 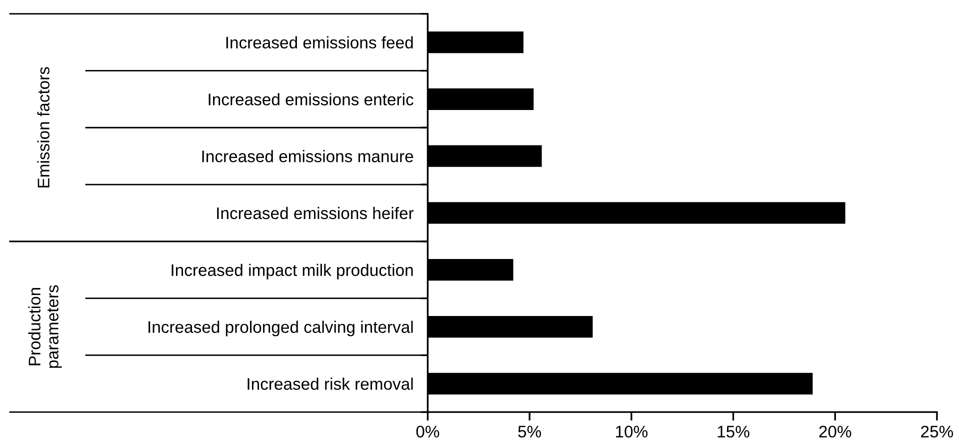 I want to click on y-tick-label: Increased emissions manure, so click(x=308, y=156).